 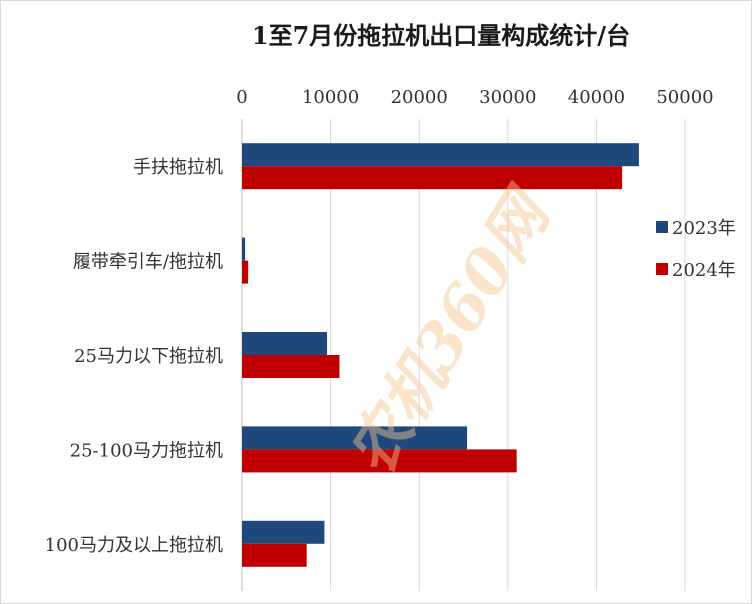 I want to click on bar-series1-cat3, so click(x=285, y=343).